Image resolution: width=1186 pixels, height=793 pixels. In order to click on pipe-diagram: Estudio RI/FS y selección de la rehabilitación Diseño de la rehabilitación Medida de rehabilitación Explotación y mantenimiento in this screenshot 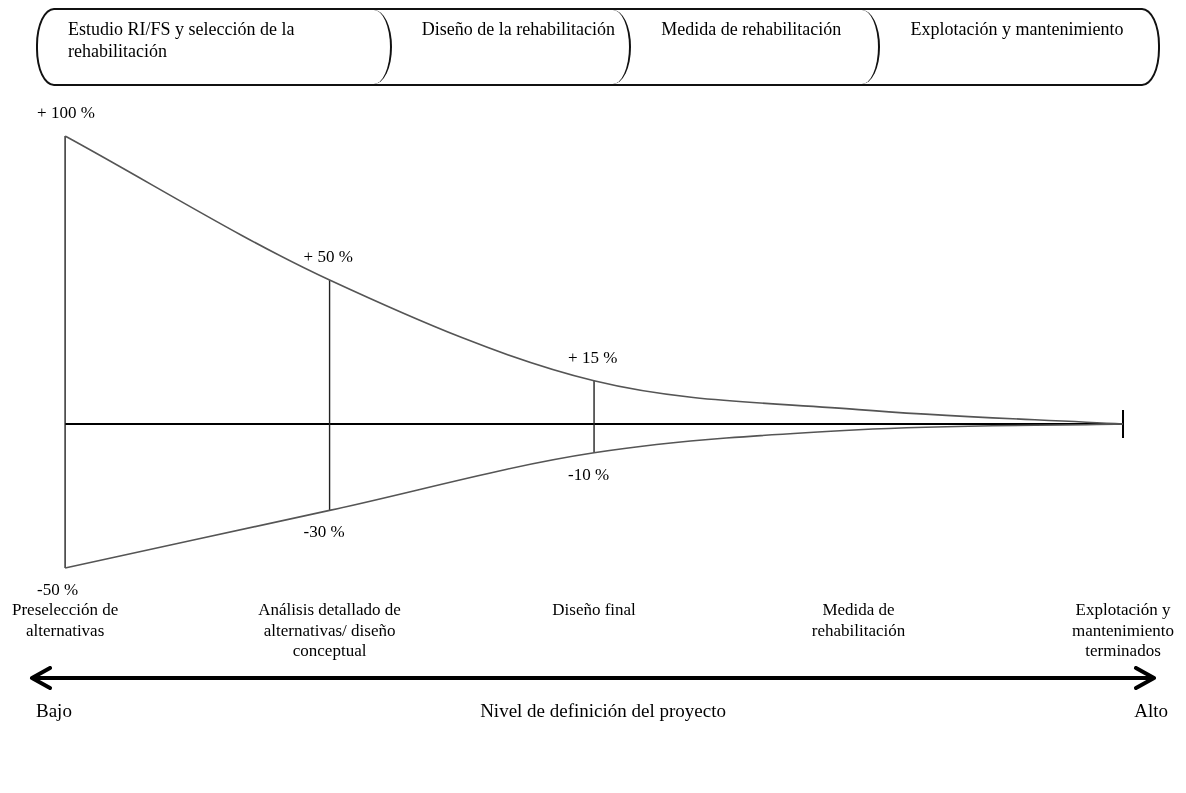, I will do `click(598, 47)`.